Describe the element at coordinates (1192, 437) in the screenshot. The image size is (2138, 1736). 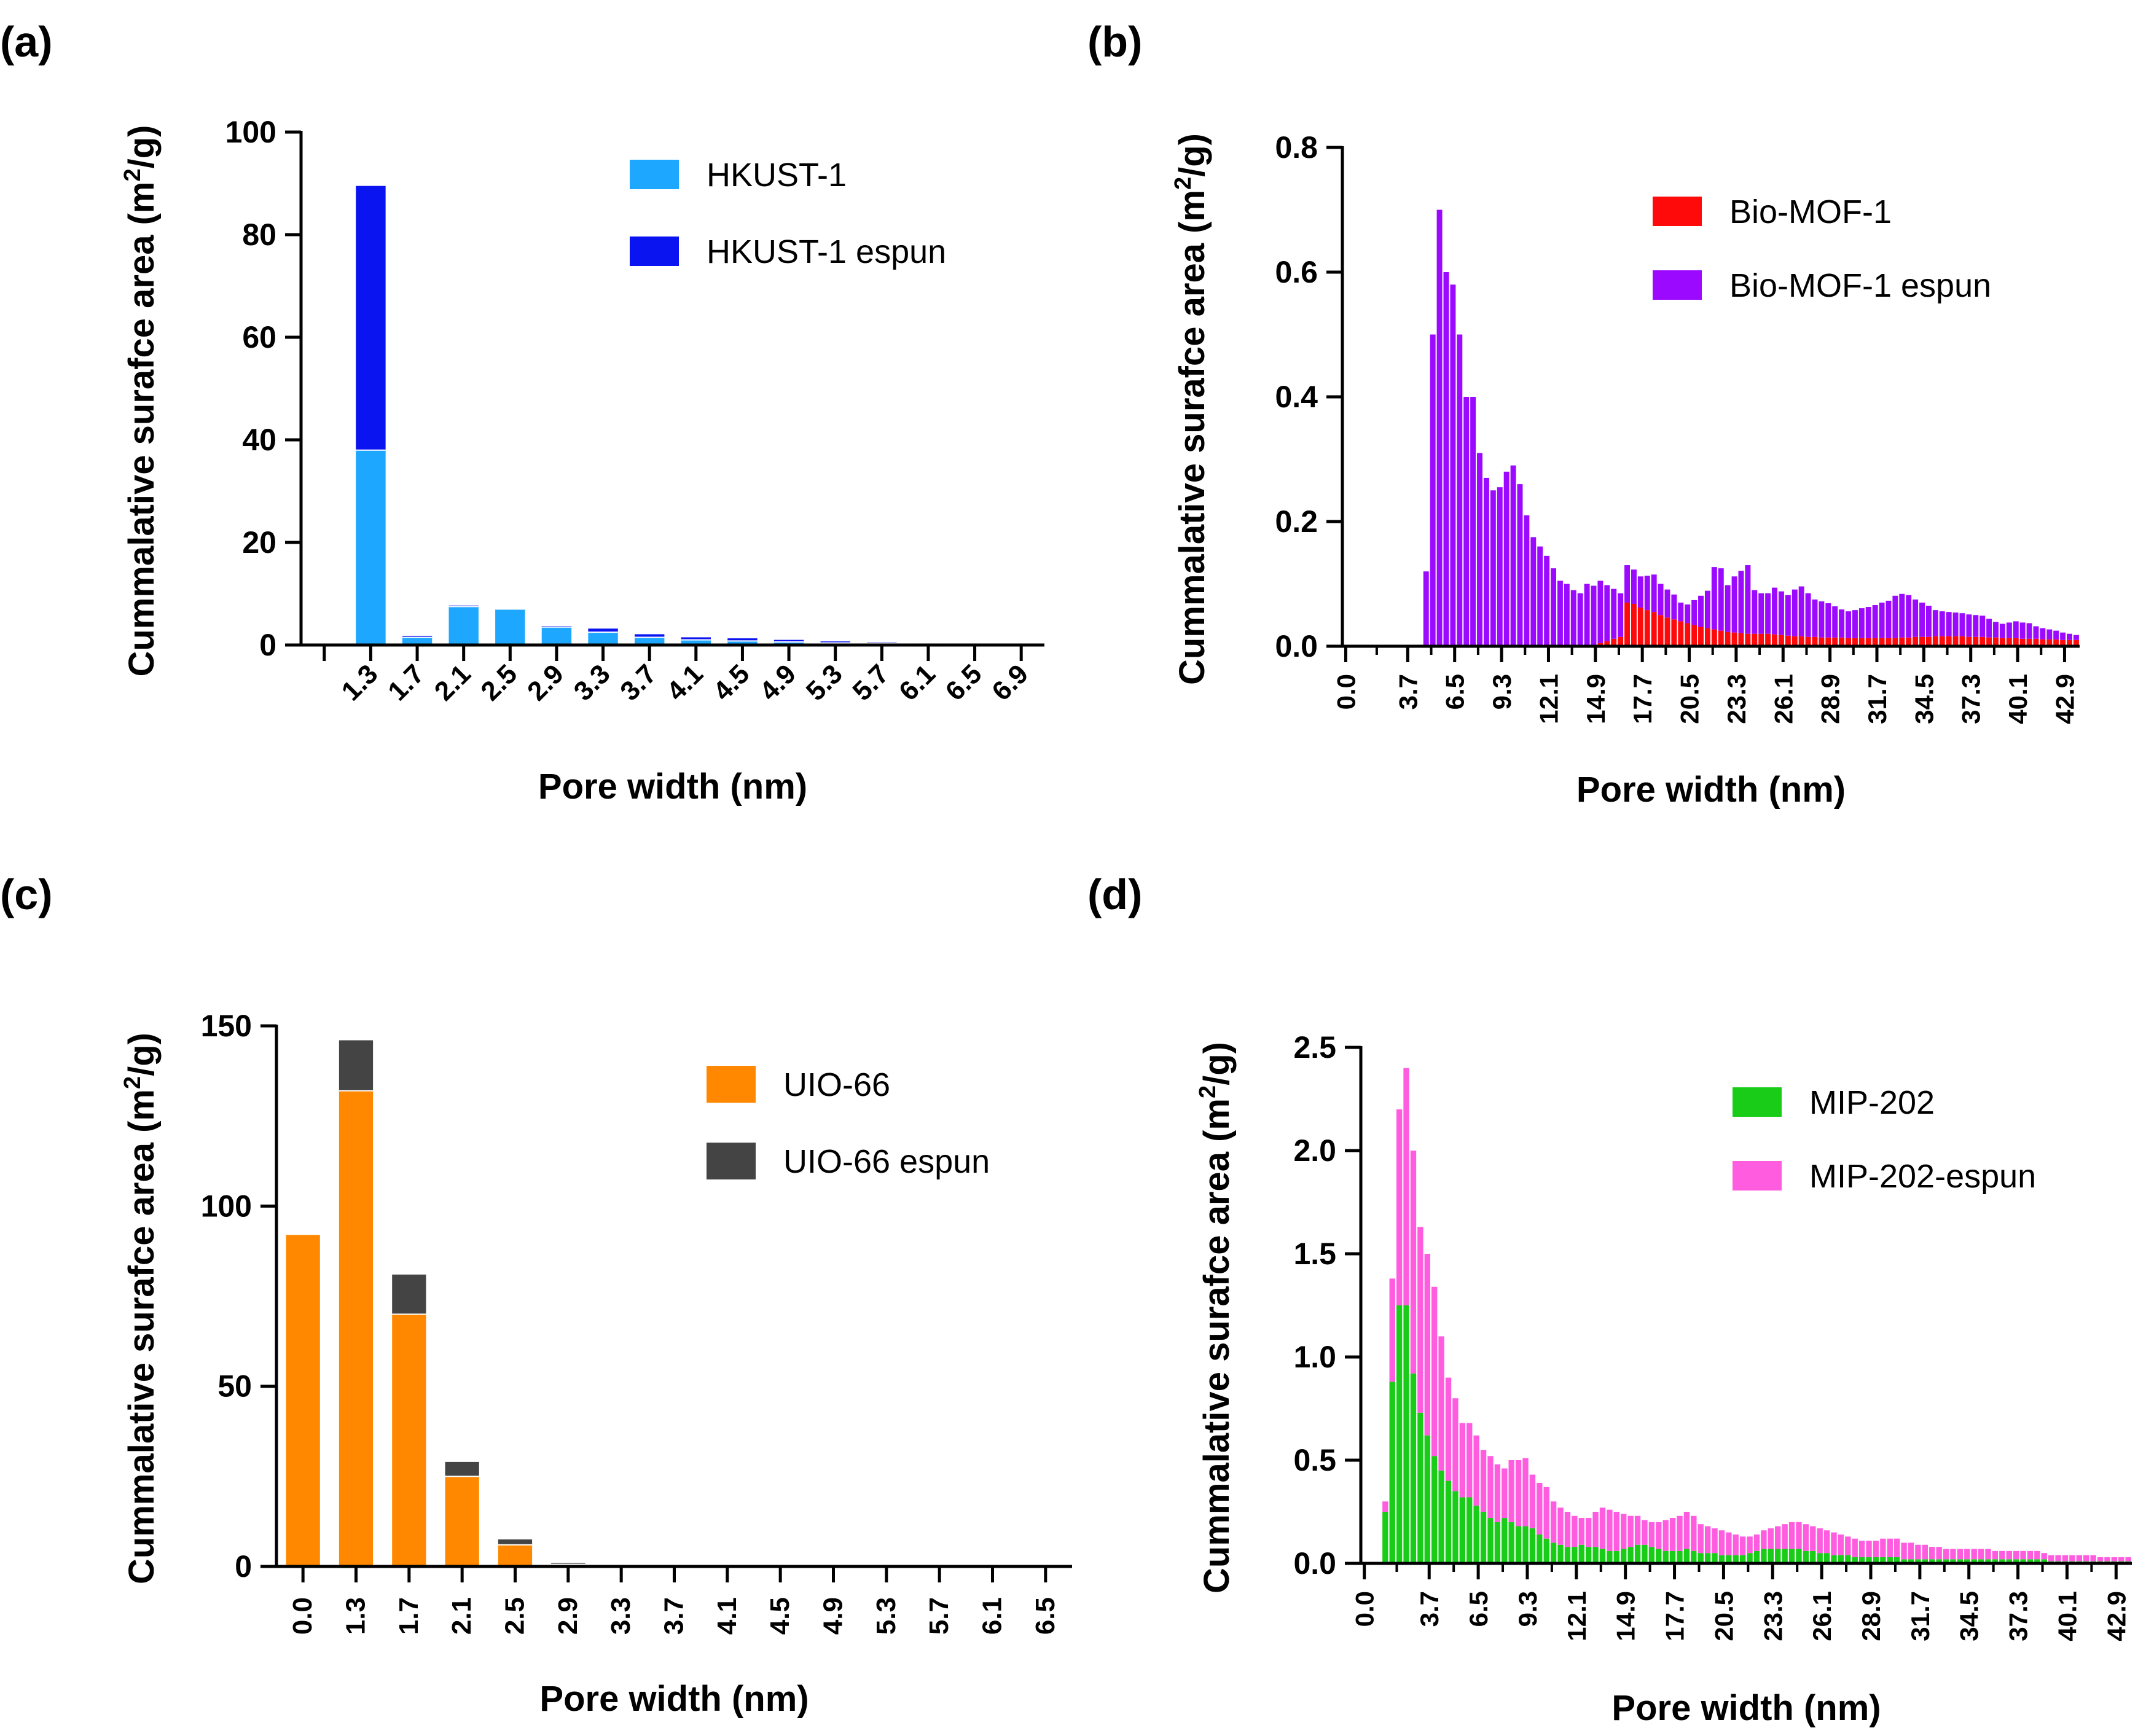
I see `y-axis-label-main: Cummalative surafce area (m` at that location.